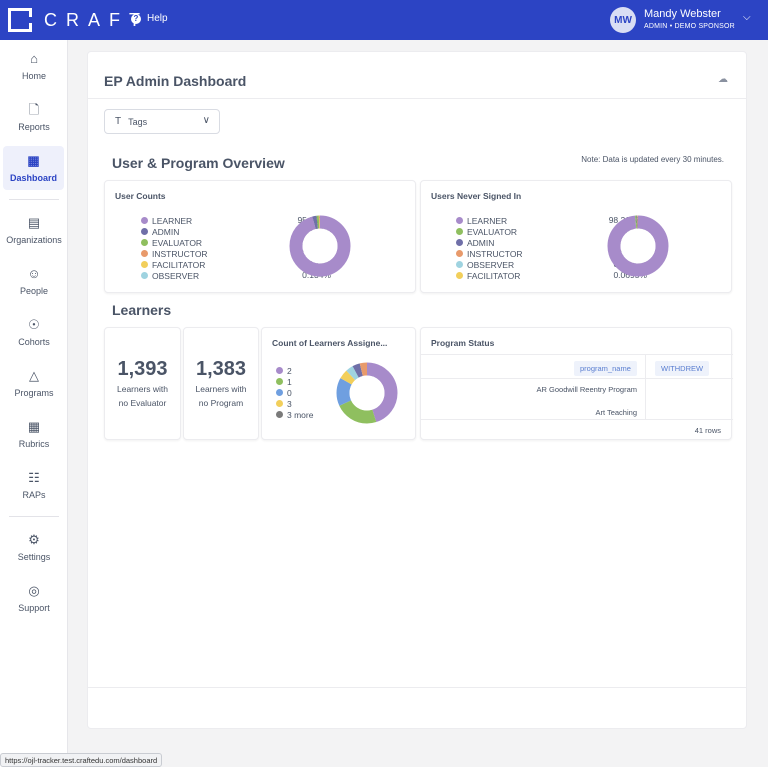 This screenshot has height=767, width=768. I want to click on cloud-sync-icon: ☁, so click(723, 79).